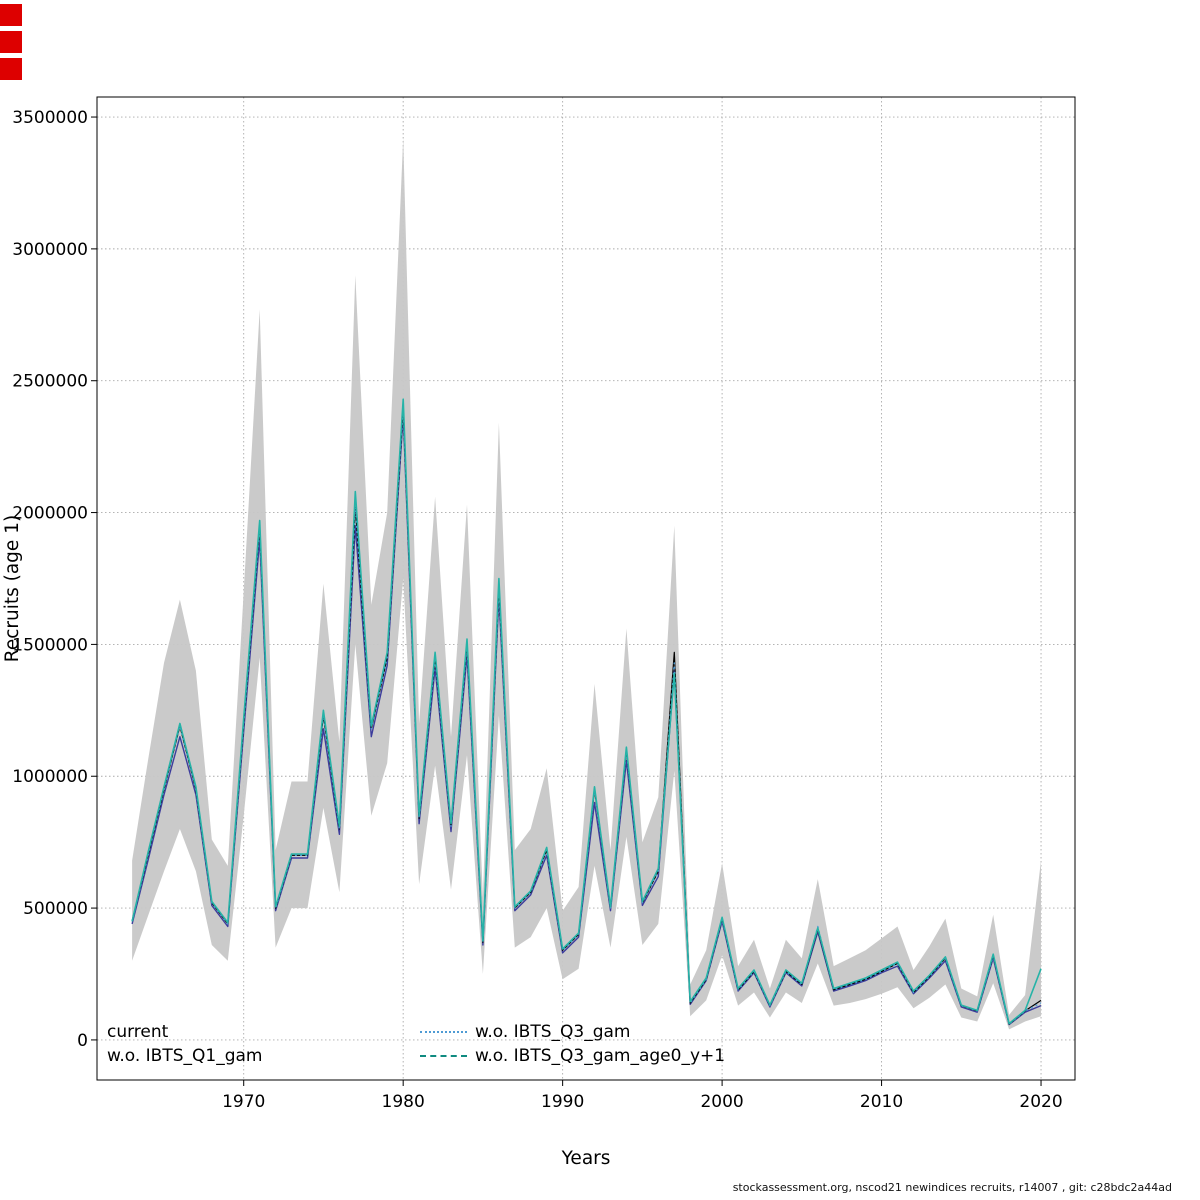 The image size is (1200, 1200). Describe the element at coordinates (50, 382) in the screenshot. I see `y-tick-label: 2500000` at that location.